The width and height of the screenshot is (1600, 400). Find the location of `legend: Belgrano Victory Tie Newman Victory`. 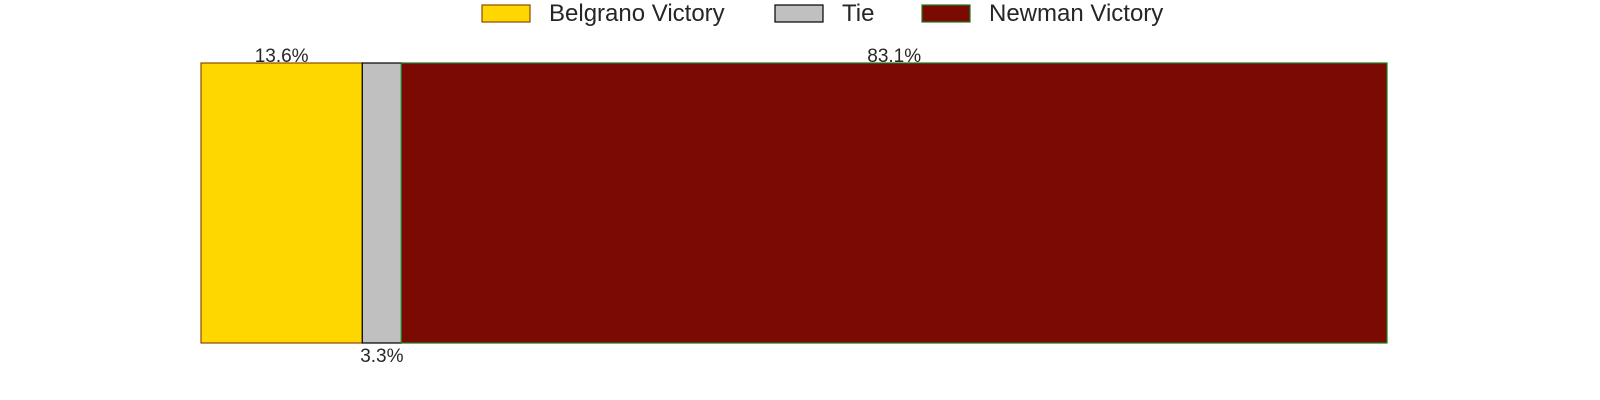

legend: Belgrano Victory Tie Newman Victory is located at coordinates (822, 13).